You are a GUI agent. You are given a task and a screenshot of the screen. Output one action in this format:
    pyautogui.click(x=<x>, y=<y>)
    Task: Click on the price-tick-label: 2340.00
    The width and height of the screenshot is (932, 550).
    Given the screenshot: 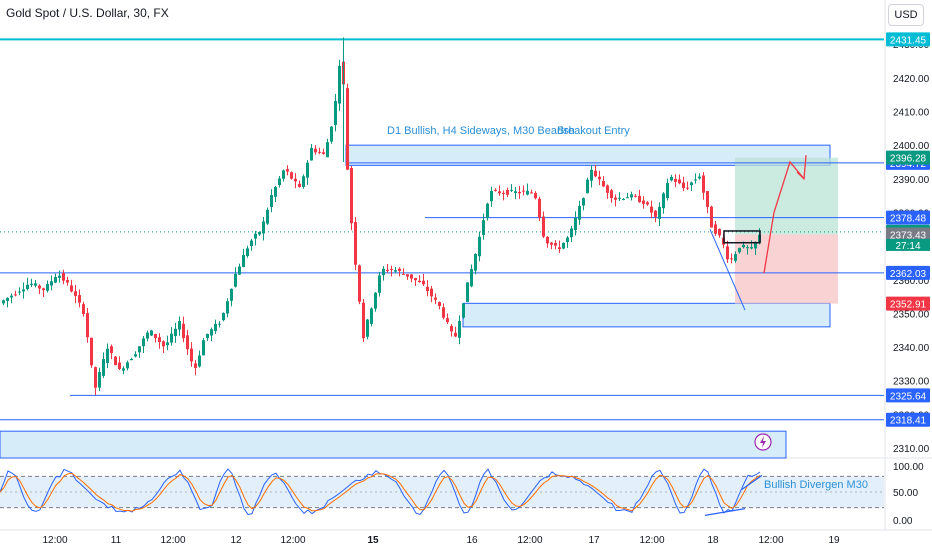 What is the action you would take?
    pyautogui.click(x=911, y=348)
    